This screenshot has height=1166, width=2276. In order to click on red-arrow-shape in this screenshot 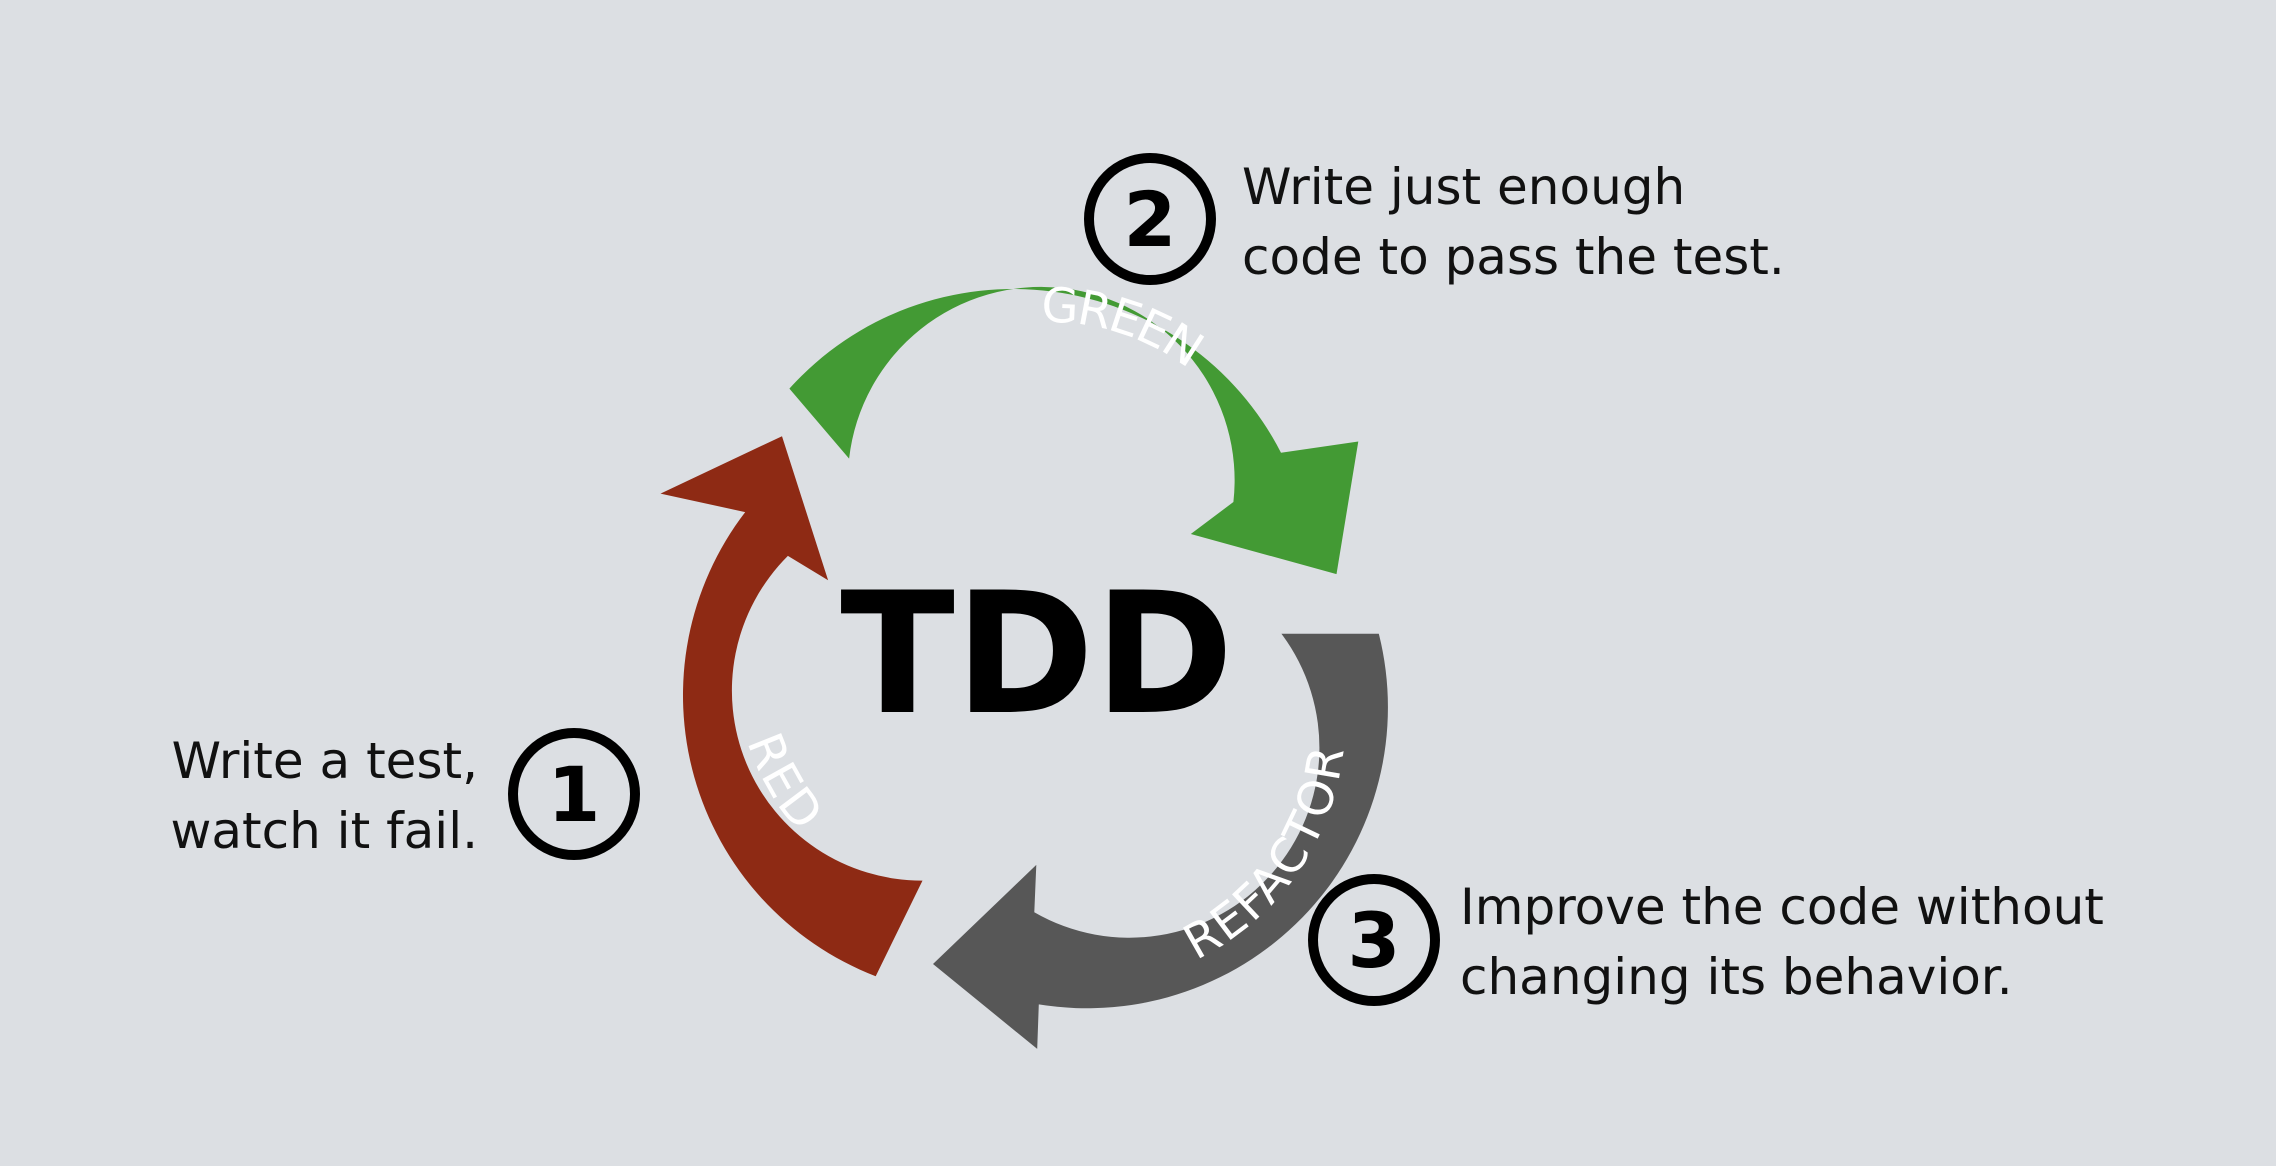, I will do `click(791, 706)`.